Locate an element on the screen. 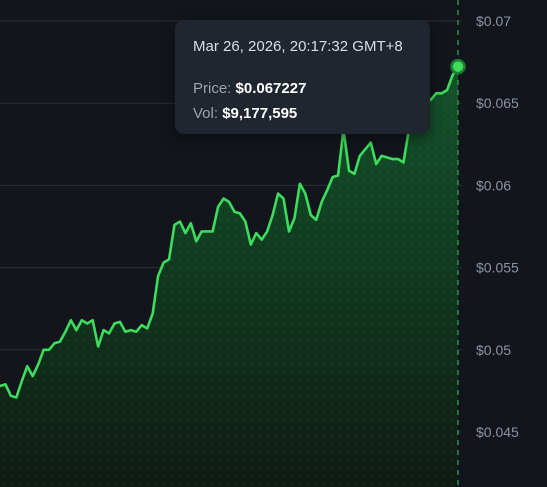 The width and height of the screenshot is (547, 487). tooltip-vol-label: Vol: is located at coordinates (206, 113).